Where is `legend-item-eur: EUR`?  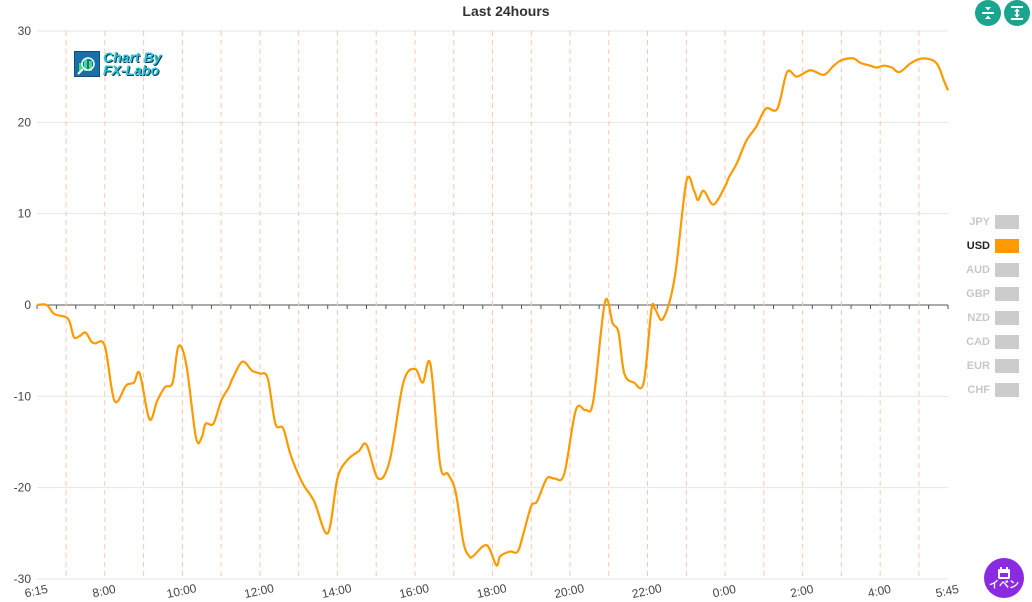
legend-item-eur: EUR is located at coordinates (987, 366).